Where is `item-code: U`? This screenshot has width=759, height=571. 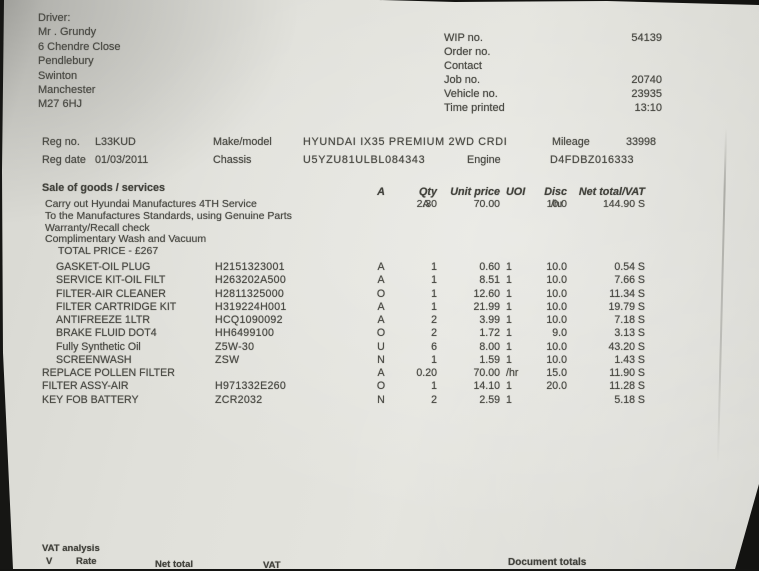
item-code: U is located at coordinates (381, 346).